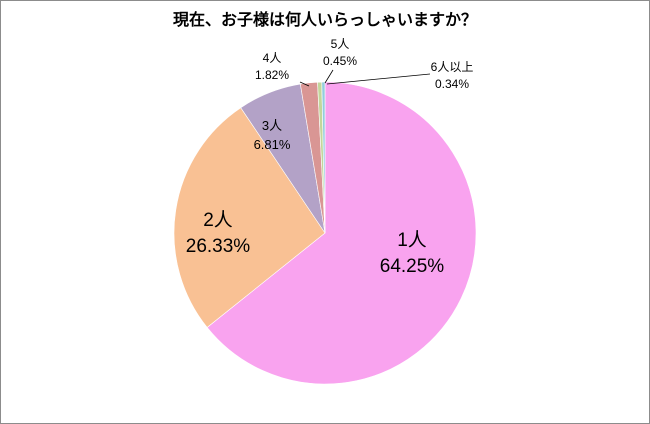 This screenshot has width=650, height=424. What do you see at coordinates (218, 220) in the screenshot?
I see `slice-label-2: 2人` at bounding box center [218, 220].